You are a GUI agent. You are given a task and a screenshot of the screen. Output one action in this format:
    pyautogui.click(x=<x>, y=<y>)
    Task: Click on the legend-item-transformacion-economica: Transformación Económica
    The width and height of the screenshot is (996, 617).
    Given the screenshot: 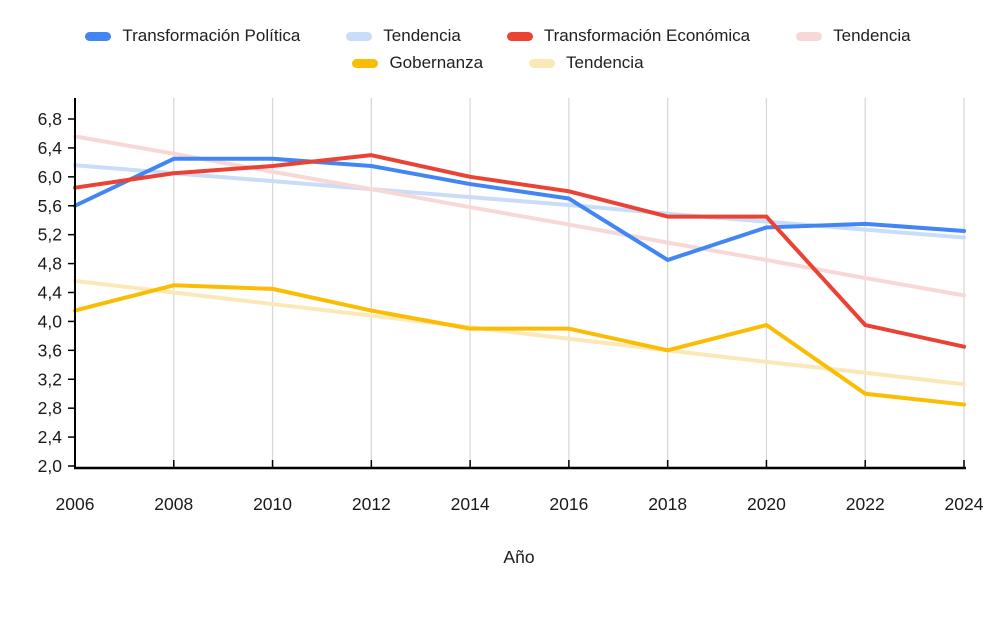 What is the action you would take?
    pyautogui.click(x=628, y=36)
    